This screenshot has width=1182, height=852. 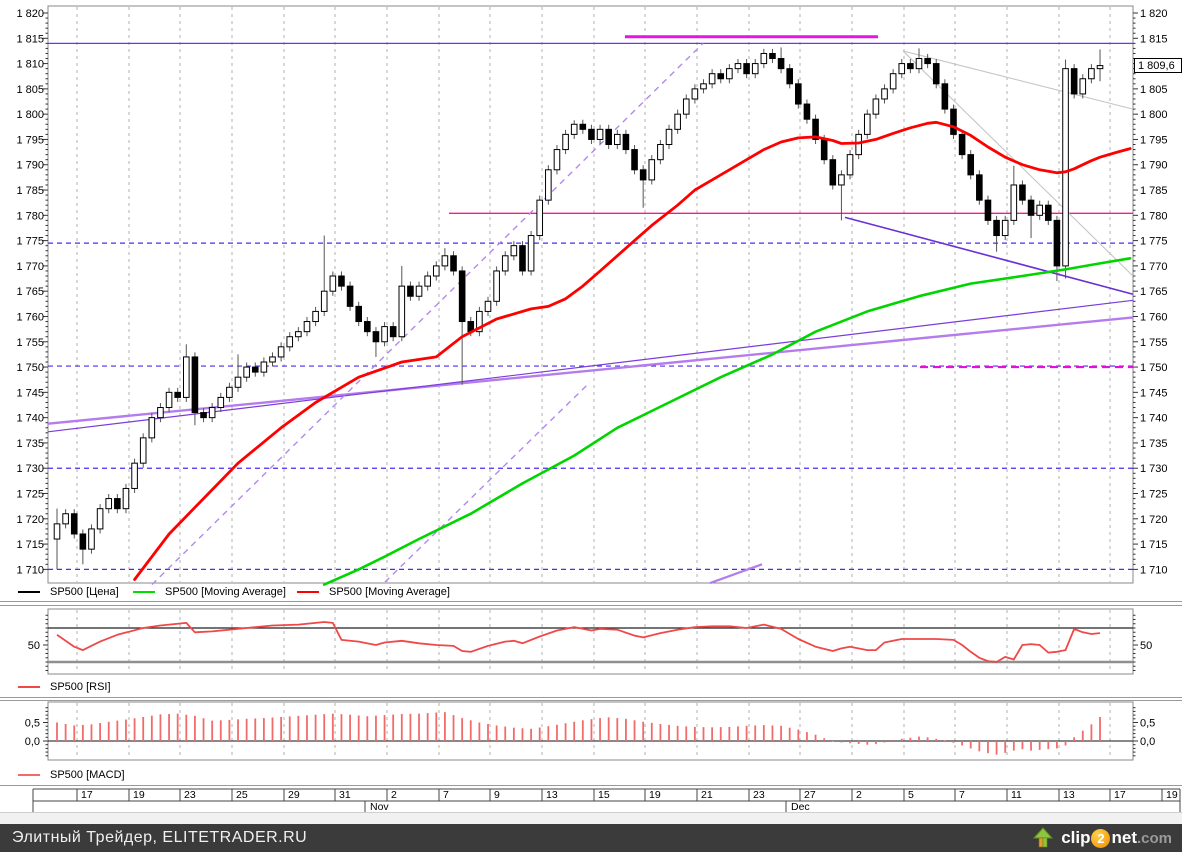 What do you see at coordinates (989, 255) in the screenshot?
I see `descending-channel` at bounding box center [989, 255].